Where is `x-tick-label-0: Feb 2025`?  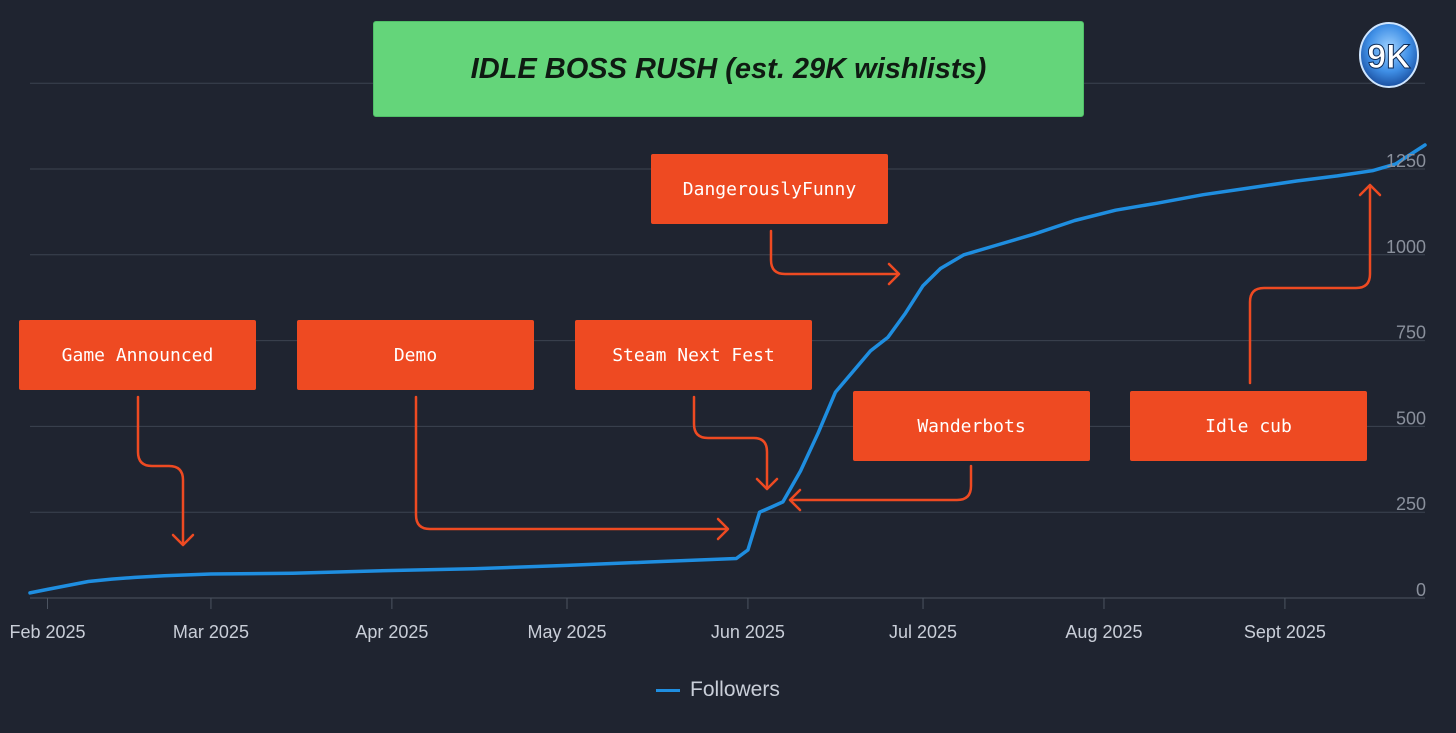 x-tick-label-0: Feb 2025 is located at coordinates (47, 632).